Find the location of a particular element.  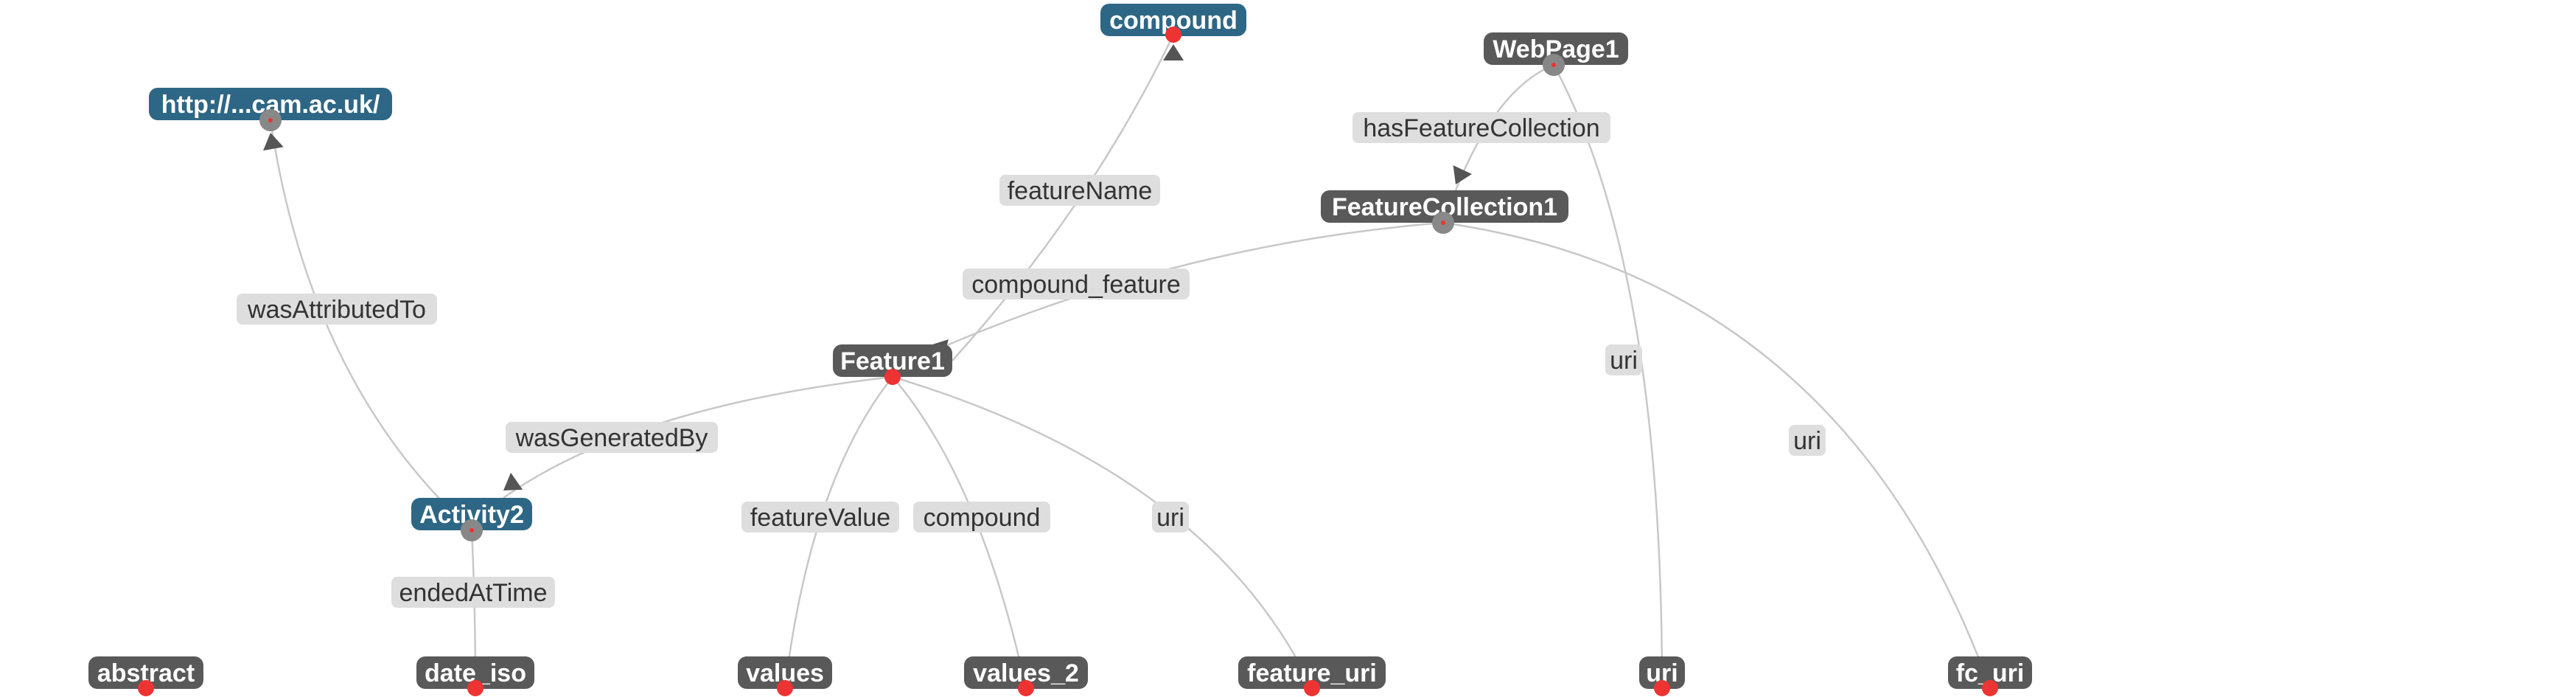

edge-label: hasFeatureCollection is located at coordinates (1481, 127).